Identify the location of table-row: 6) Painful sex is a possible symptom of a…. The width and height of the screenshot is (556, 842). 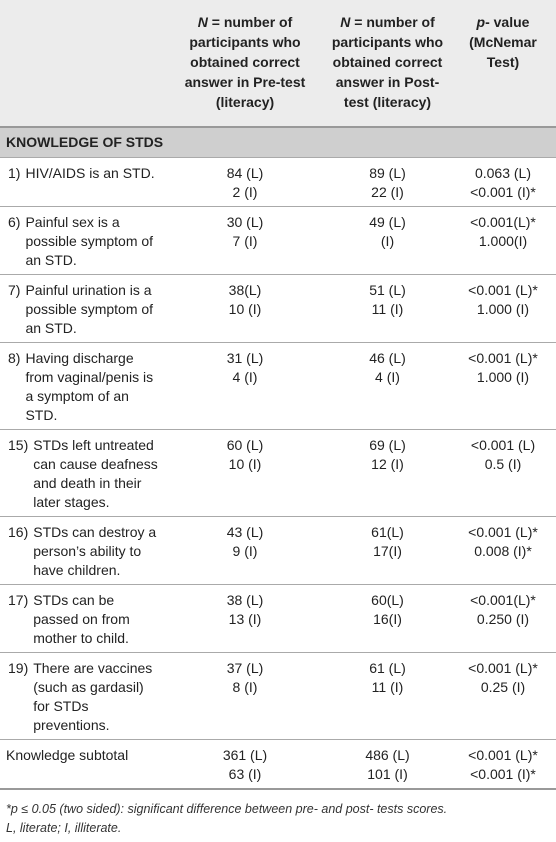
(278, 240).